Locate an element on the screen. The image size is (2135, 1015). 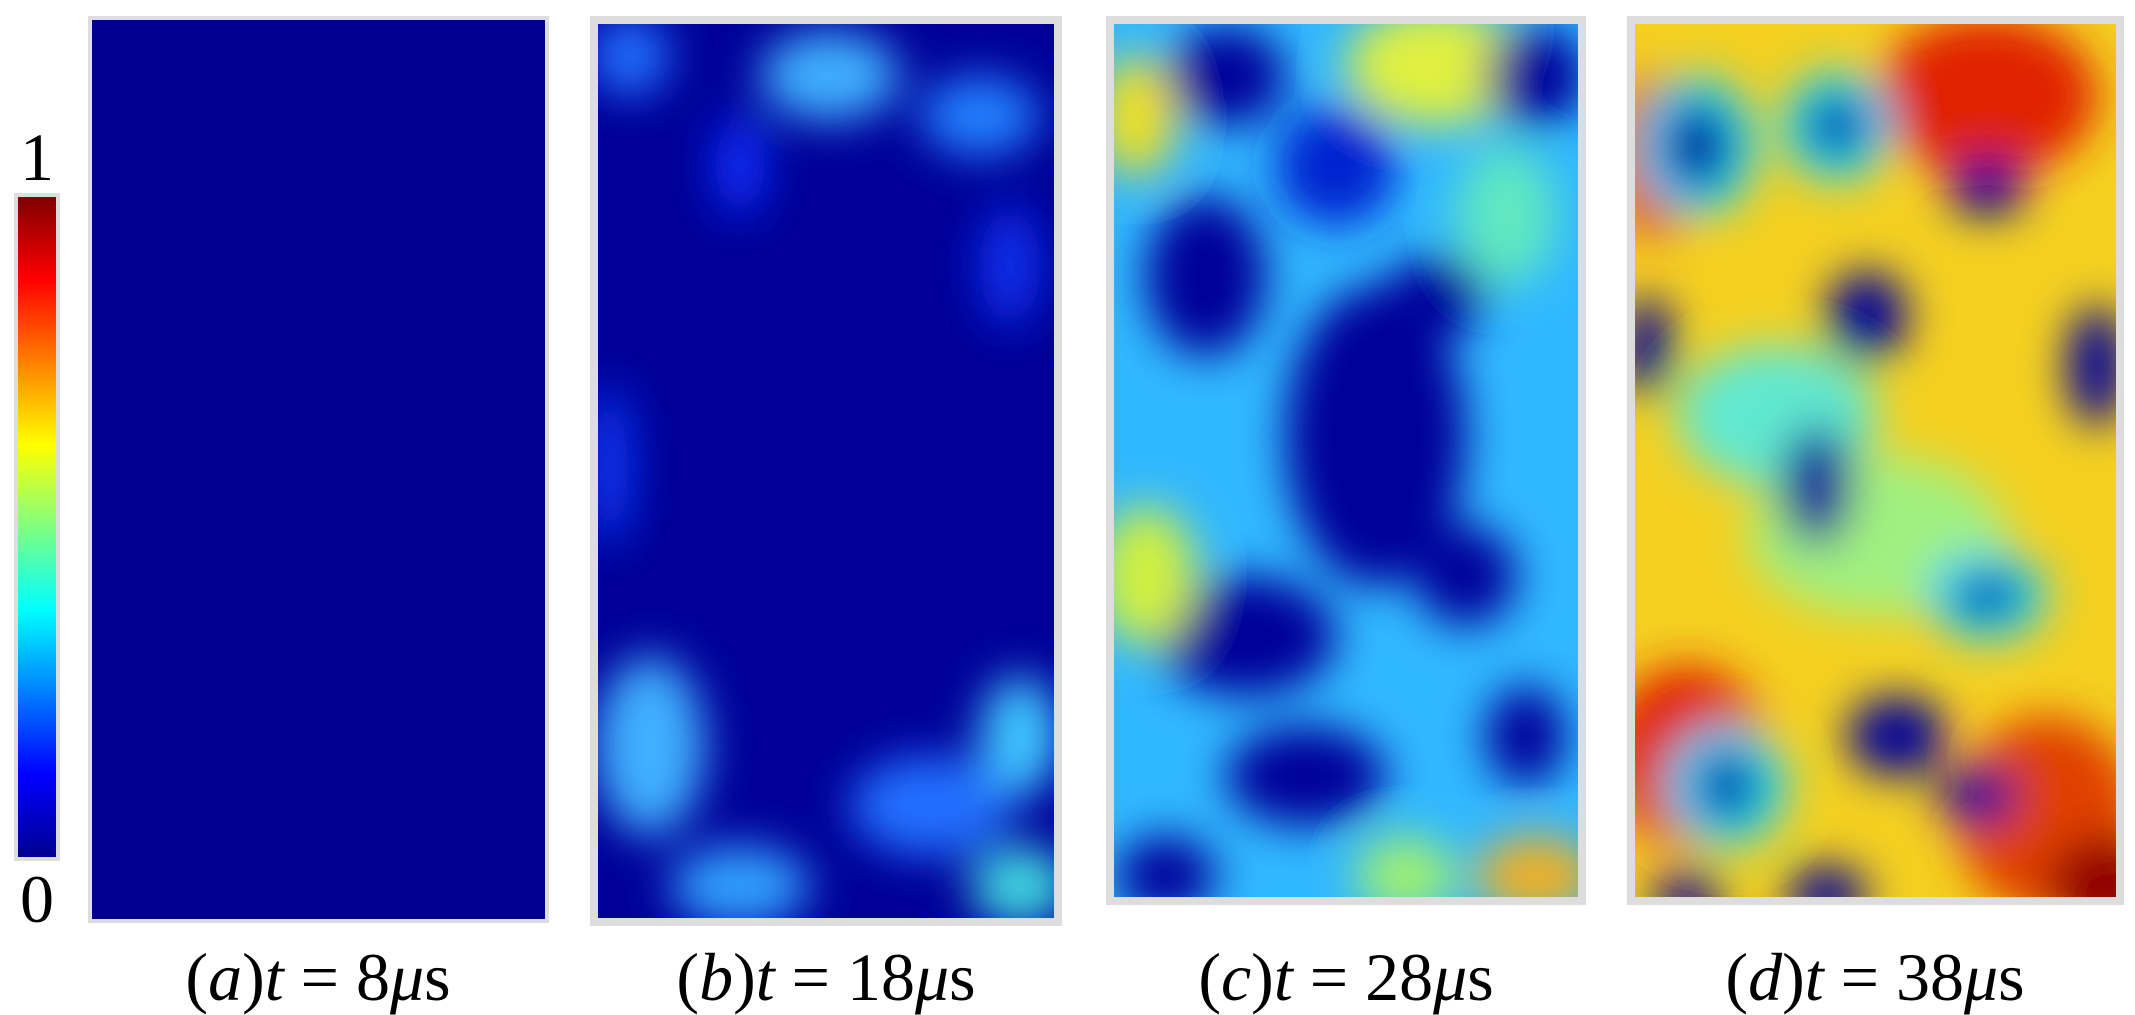
caption-part: b is located at coordinates (716, 977).